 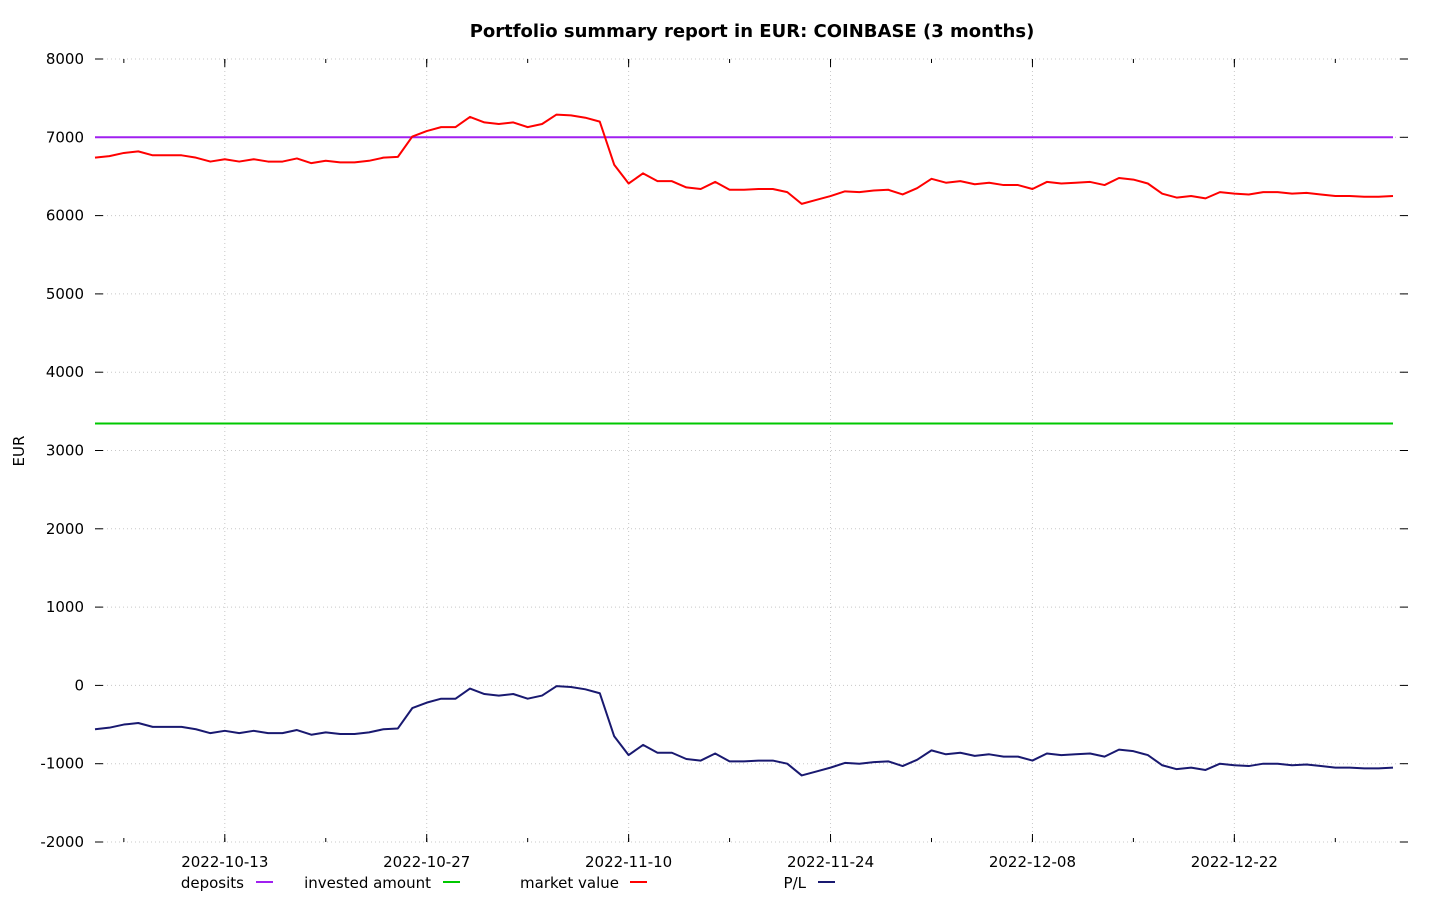 I want to click on legend: deposits invested amount market value P/L, so click(x=508, y=883).